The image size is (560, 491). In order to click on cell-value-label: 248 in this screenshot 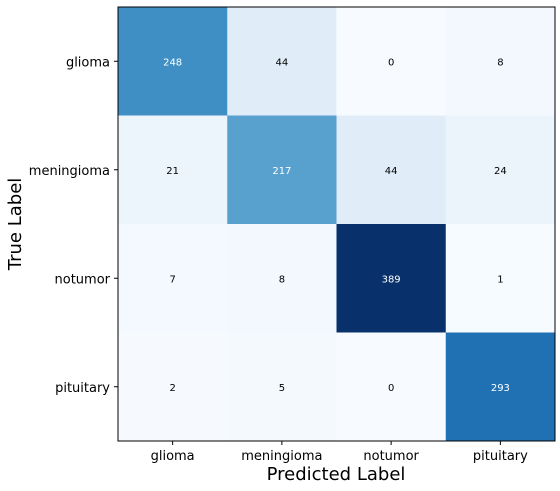, I will do `click(172, 62)`.